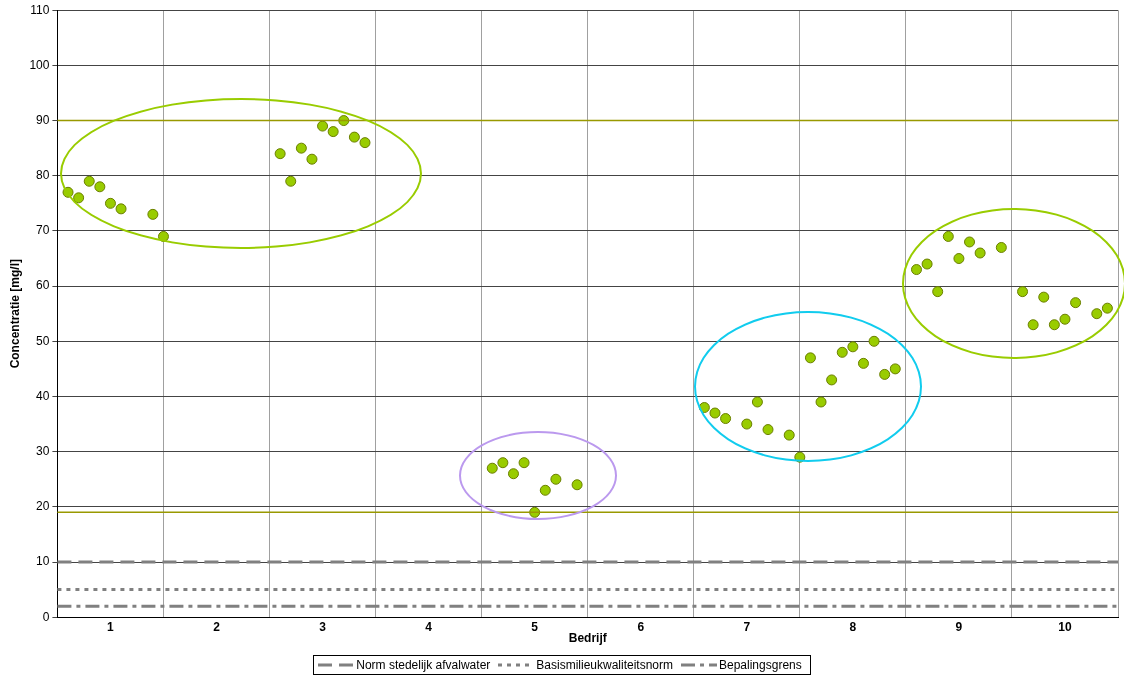  What do you see at coordinates (760, 665) in the screenshot?
I see `legend-label: Bepalingsgrens` at bounding box center [760, 665].